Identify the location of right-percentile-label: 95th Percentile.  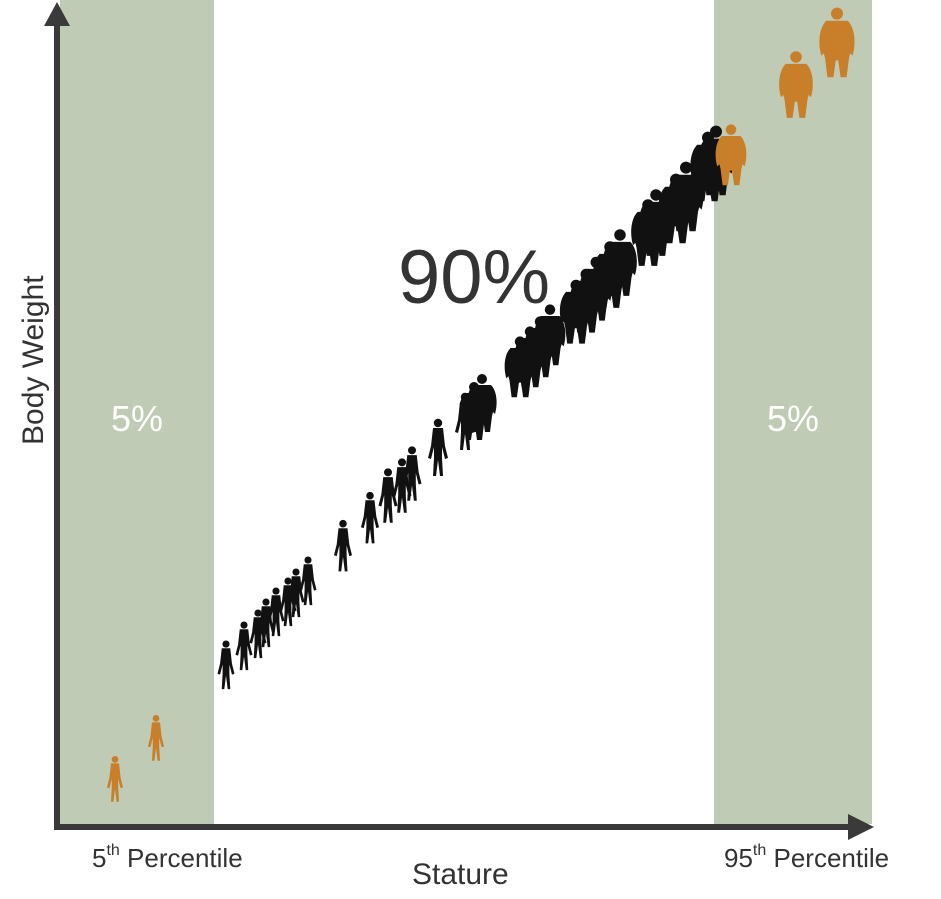
(806, 858).